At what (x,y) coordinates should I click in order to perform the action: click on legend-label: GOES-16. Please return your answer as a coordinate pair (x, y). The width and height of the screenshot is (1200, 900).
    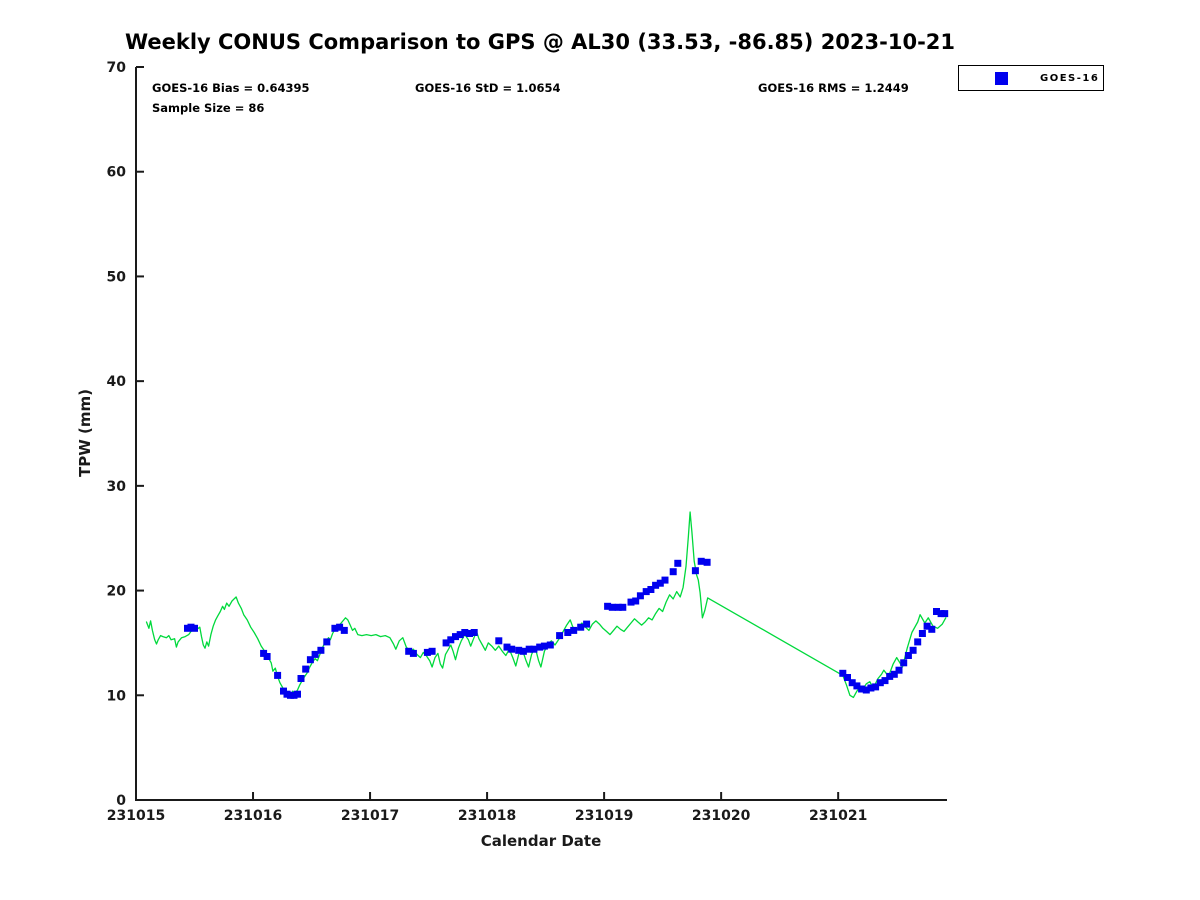
    Looking at the image, I should click on (1070, 78).